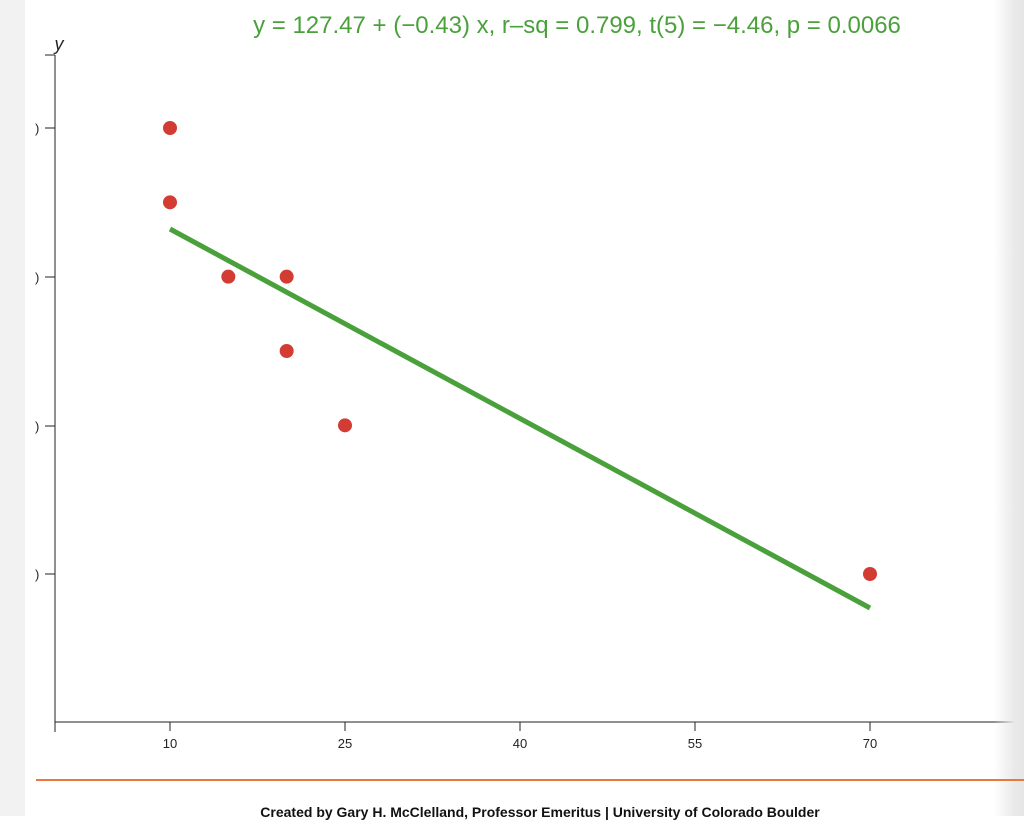  I want to click on x-tick-label: 25, so click(345, 743).